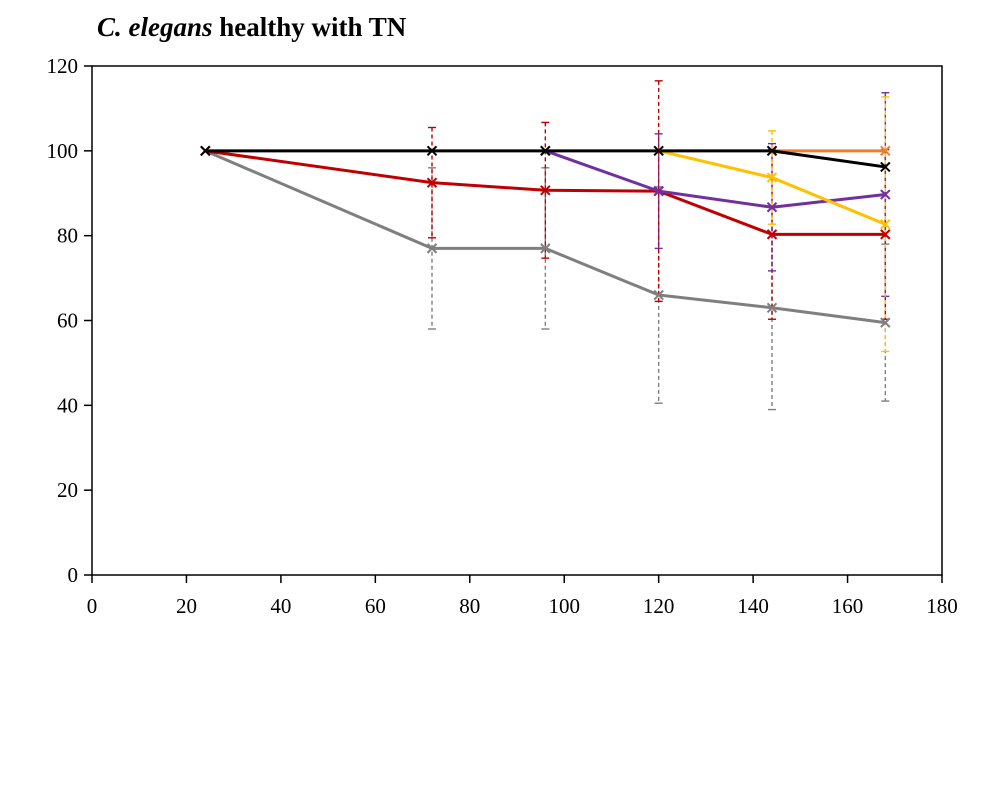  What do you see at coordinates (280, 606) in the screenshot?
I see `x-tick-label-2: 40` at bounding box center [280, 606].